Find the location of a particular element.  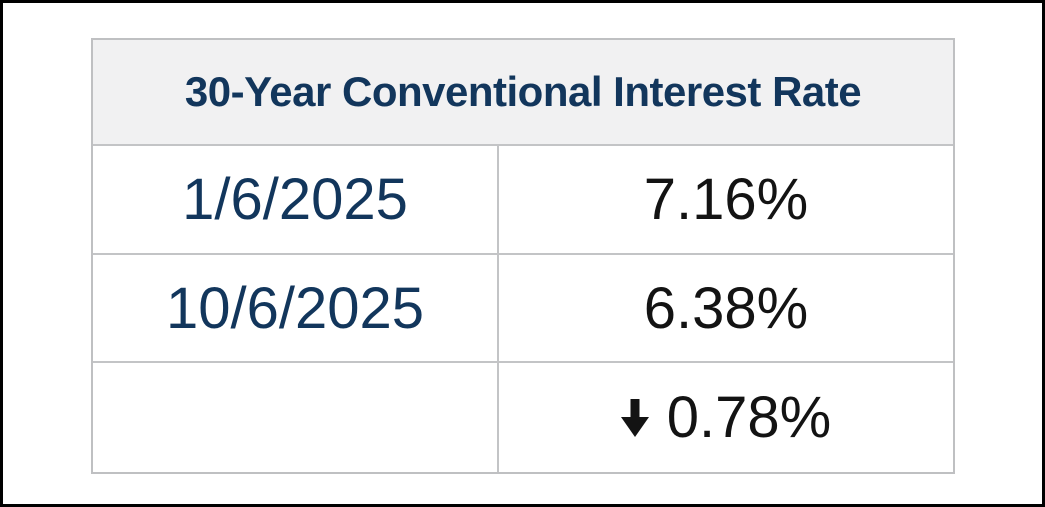

rate-cell-row2: 6.38% is located at coordinates (726, 309).